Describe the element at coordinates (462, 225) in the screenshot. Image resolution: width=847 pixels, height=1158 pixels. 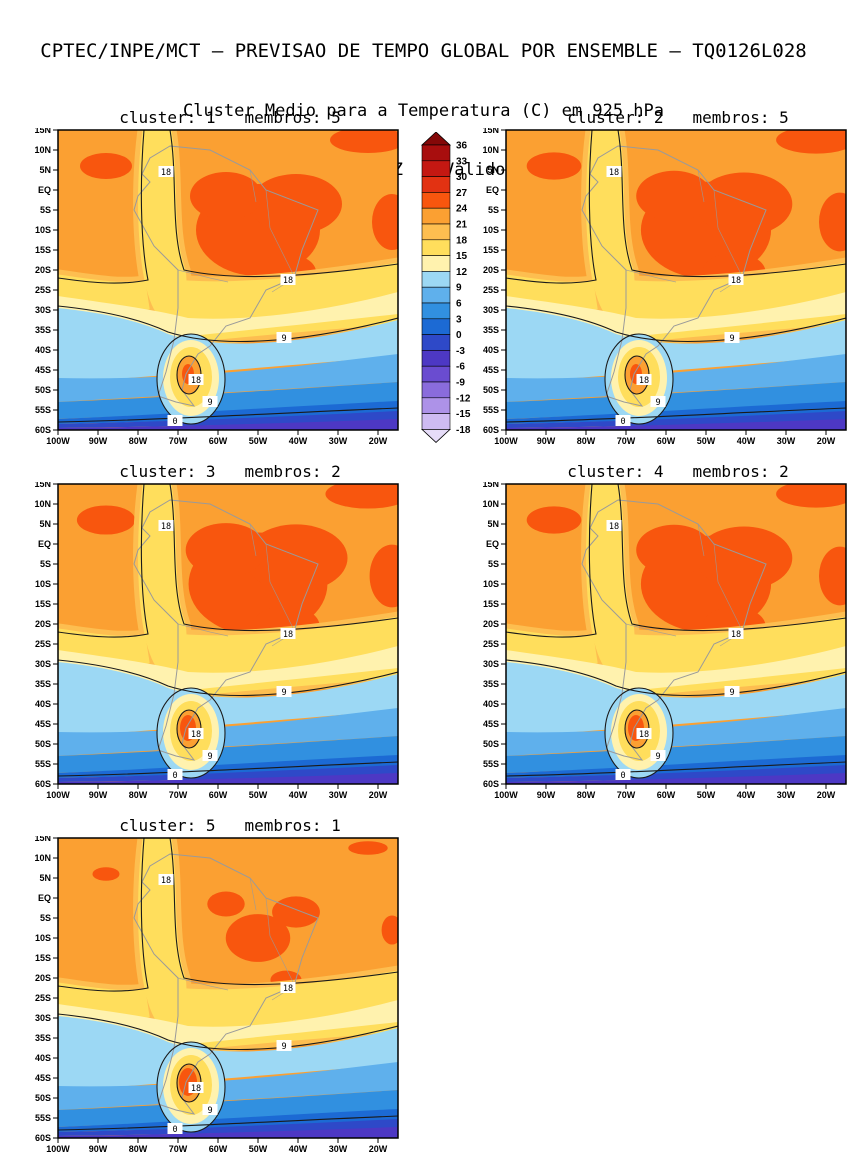
I see `legend-level-label: 21` at that location.